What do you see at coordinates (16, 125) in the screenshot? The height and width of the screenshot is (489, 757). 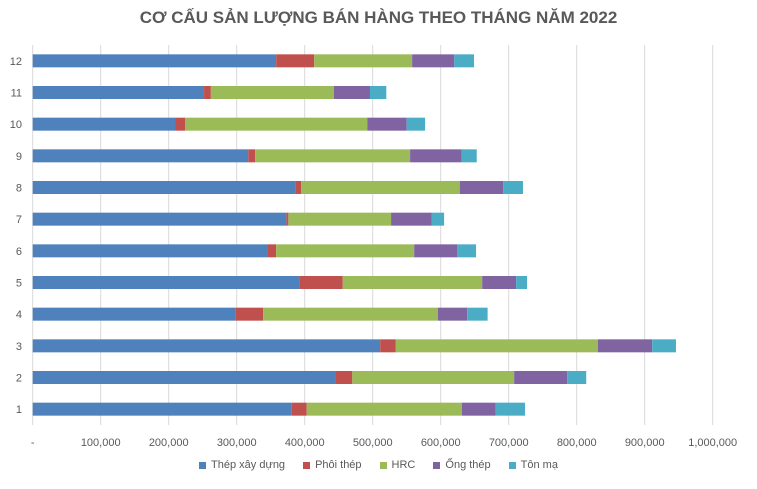 I see `y-tick-label: 10` at bounding box center [16, 125].